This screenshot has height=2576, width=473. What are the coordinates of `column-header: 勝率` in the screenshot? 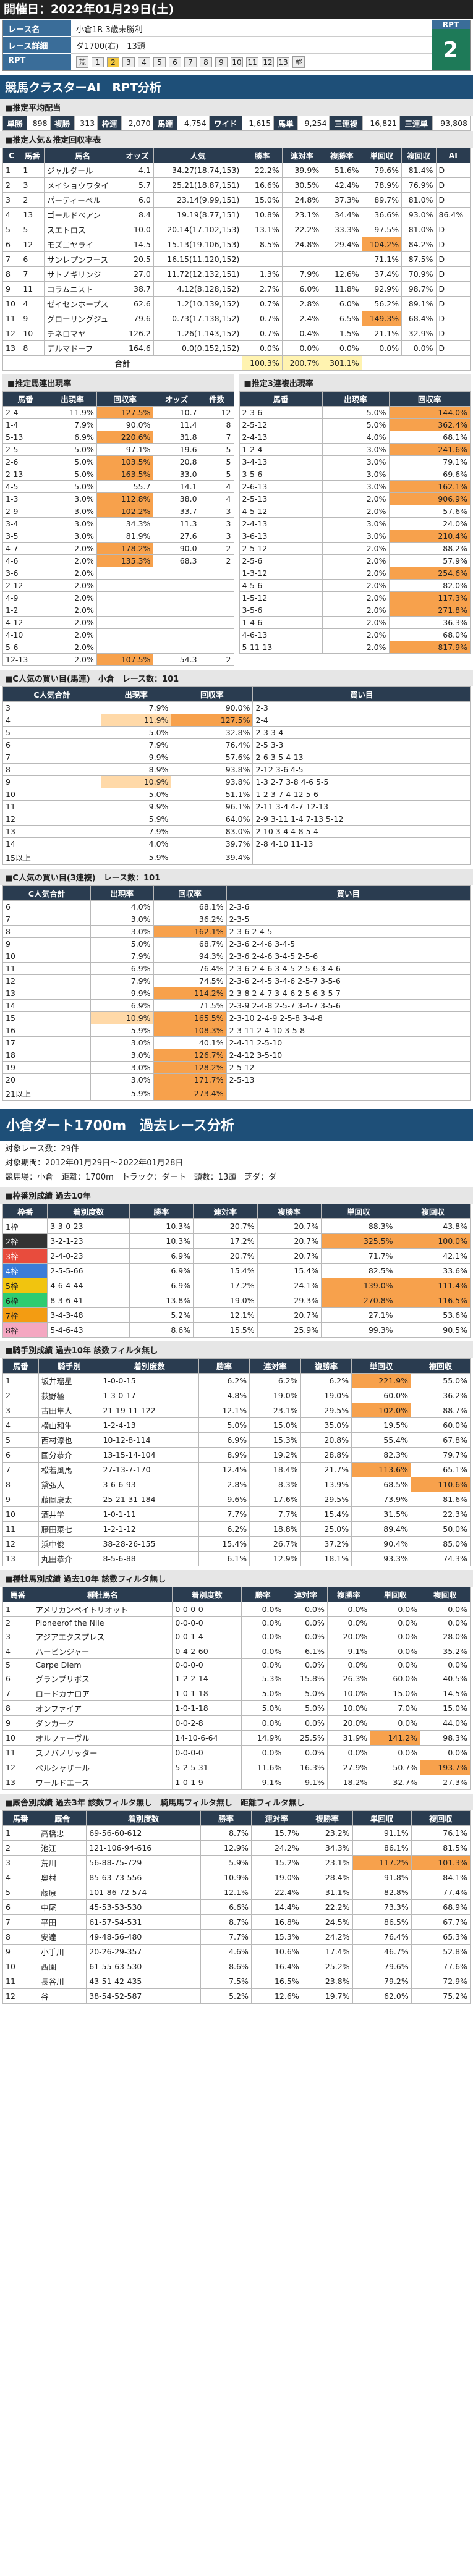 It's located at (263, 155).